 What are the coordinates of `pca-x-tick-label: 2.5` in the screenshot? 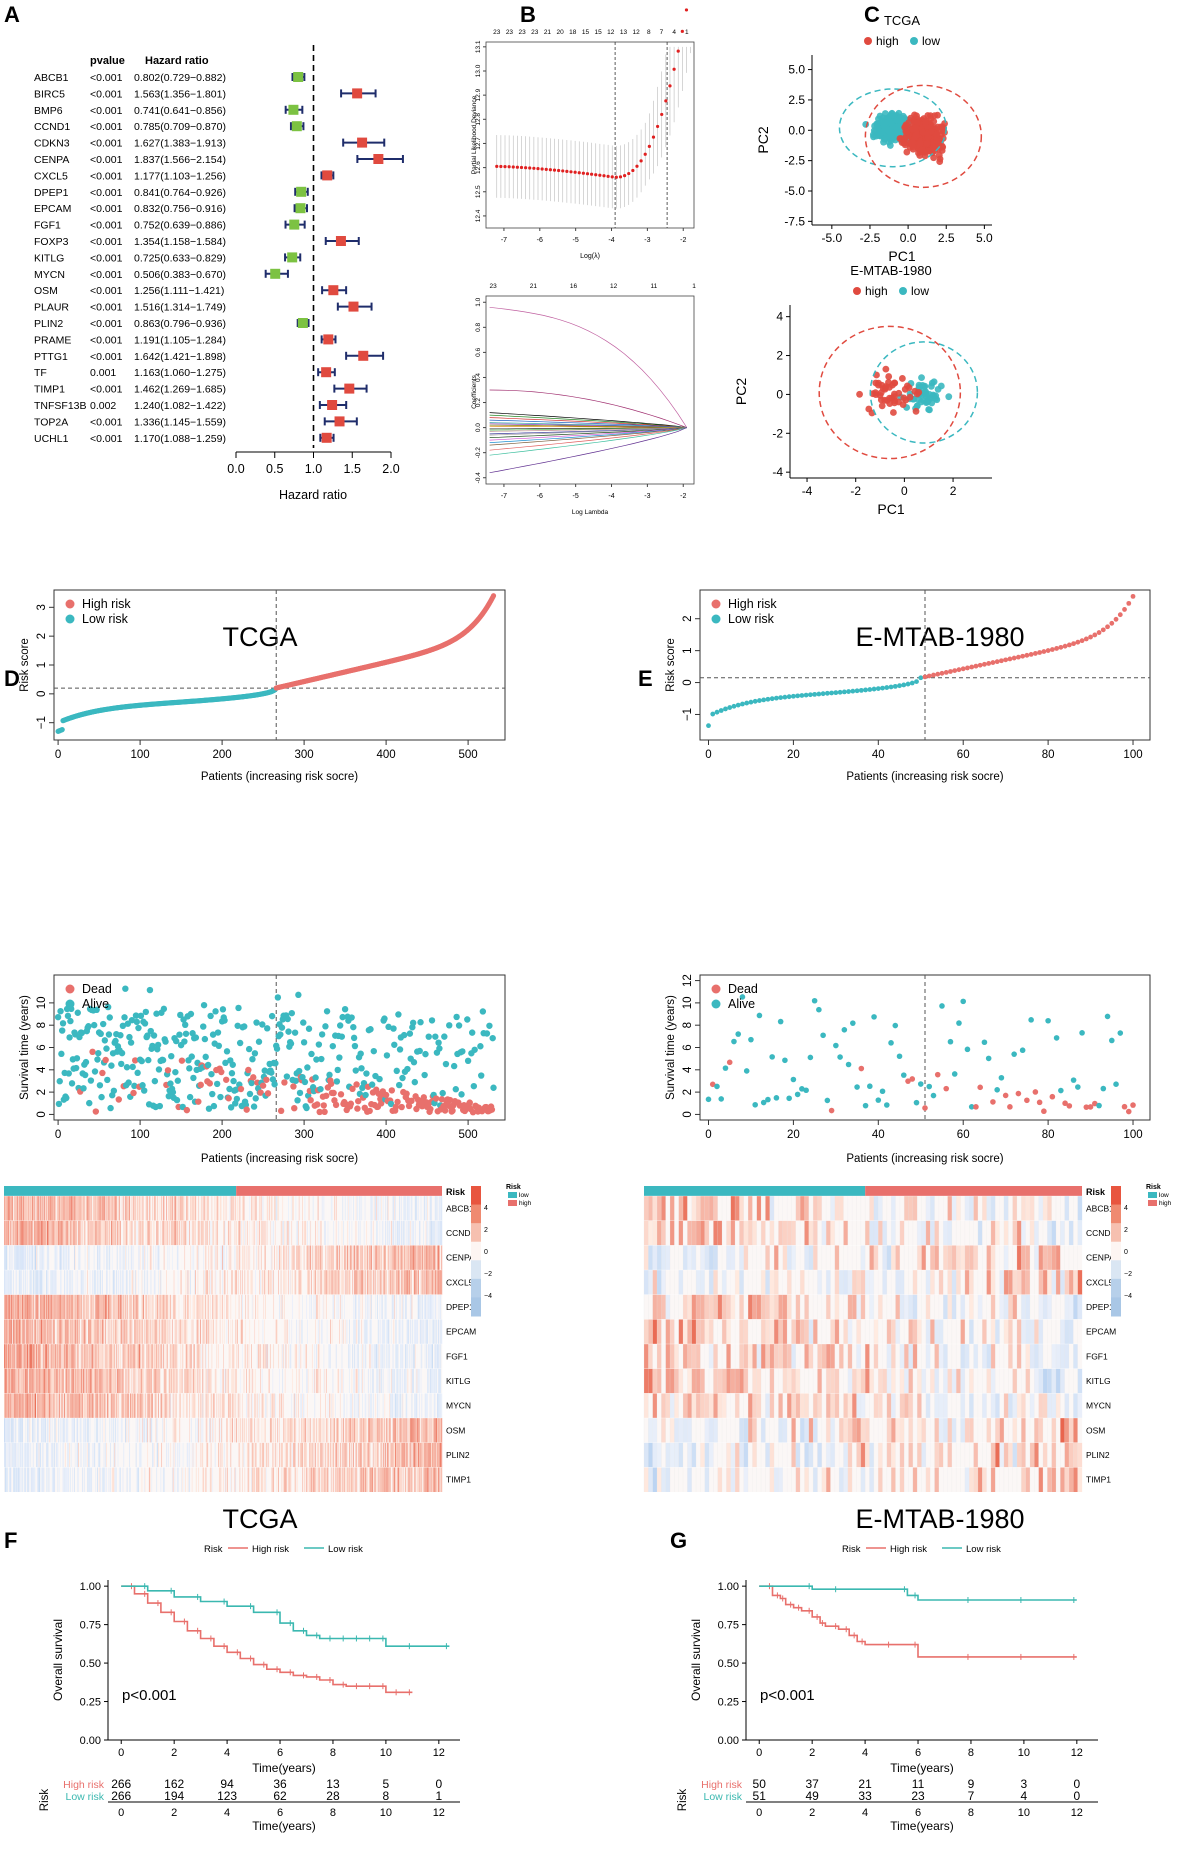 It's located at (946, 238).